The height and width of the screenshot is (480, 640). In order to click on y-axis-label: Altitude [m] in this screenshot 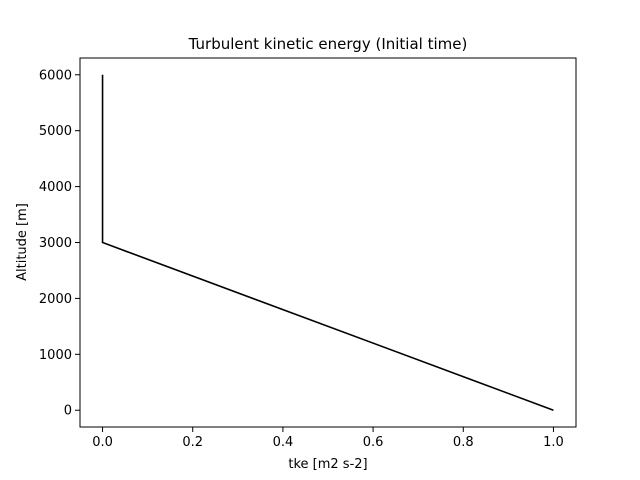, I will do `click(22, 242)`.